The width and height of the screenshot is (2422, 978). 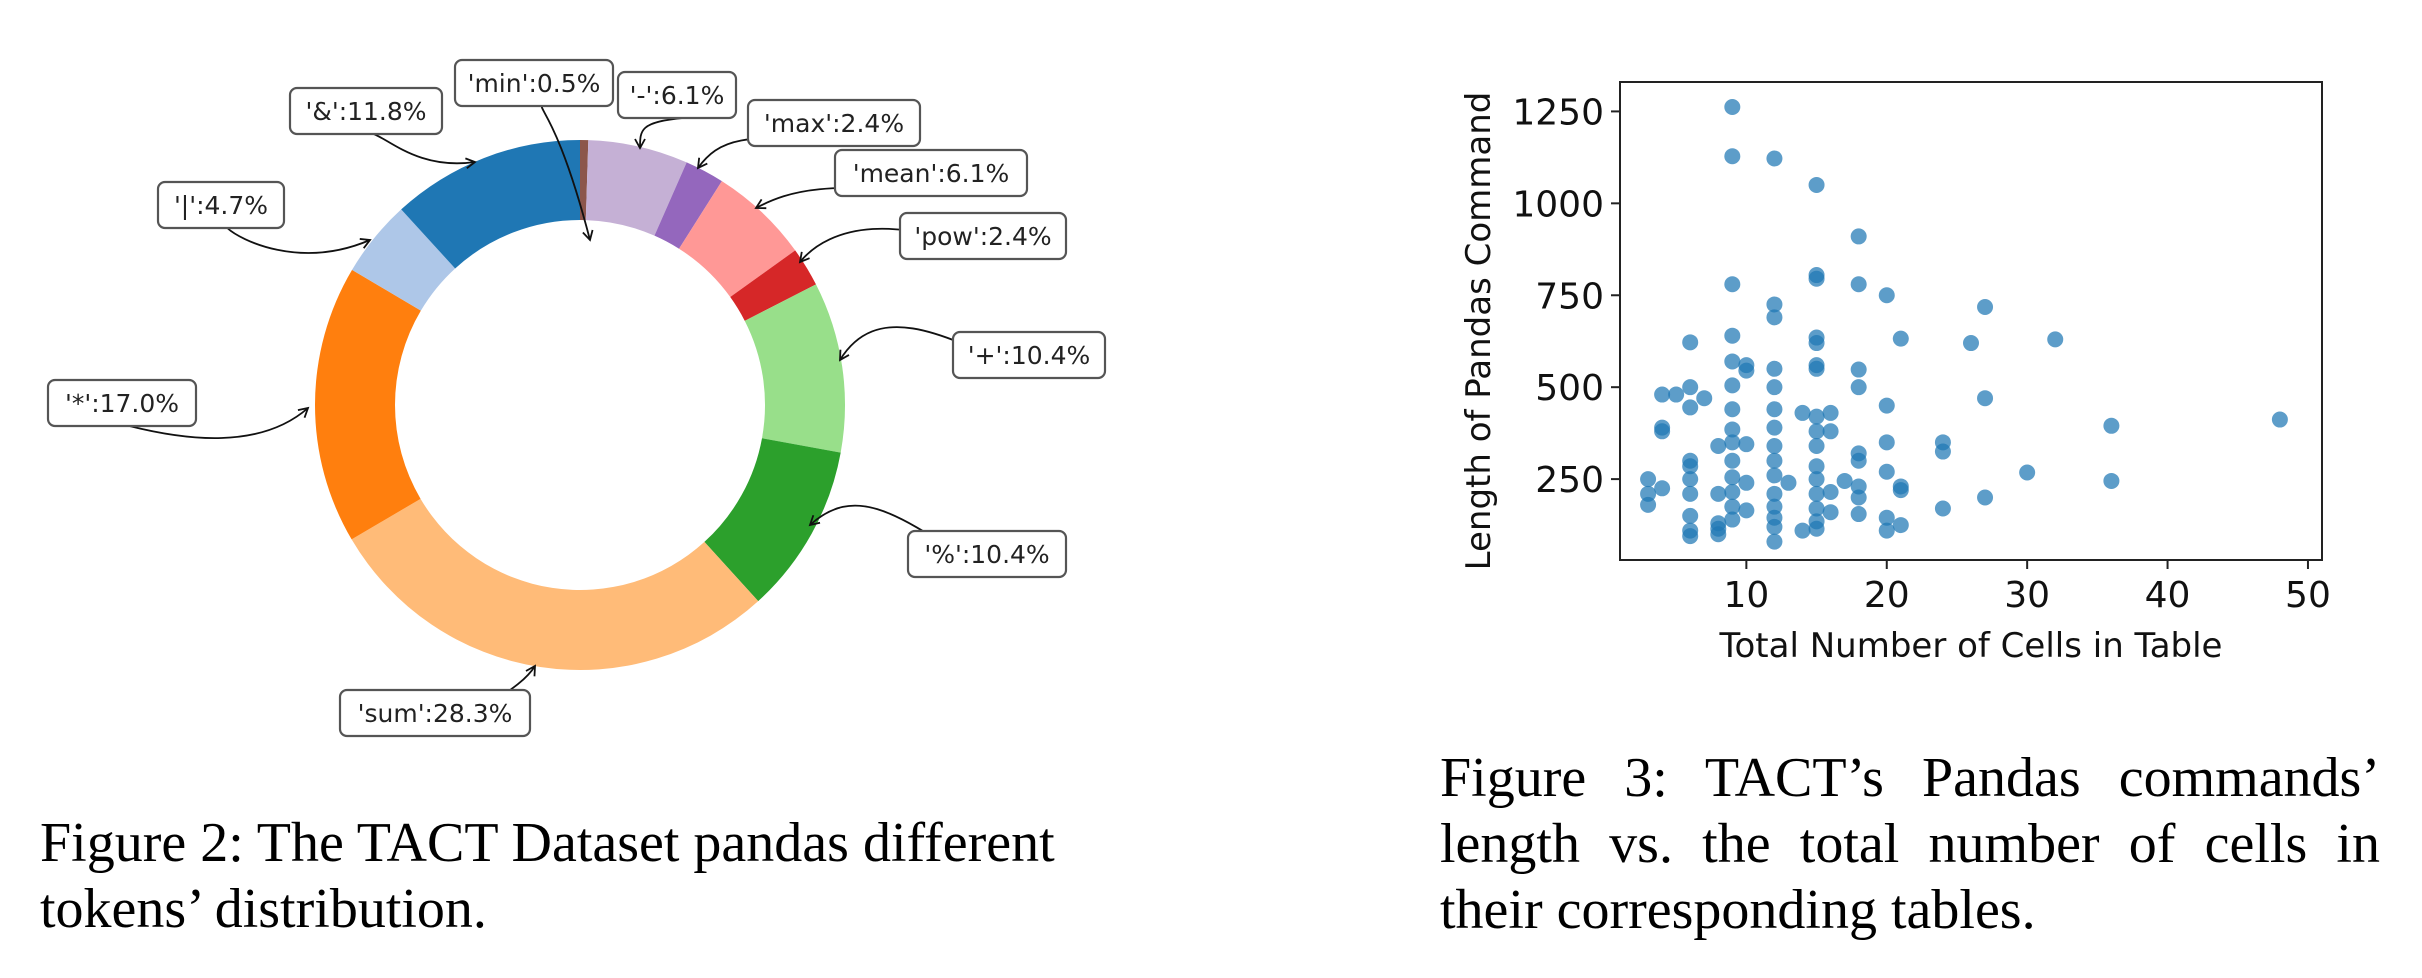 I want to click on slice-label: '*':17.0%, so click(x=178, y=409).